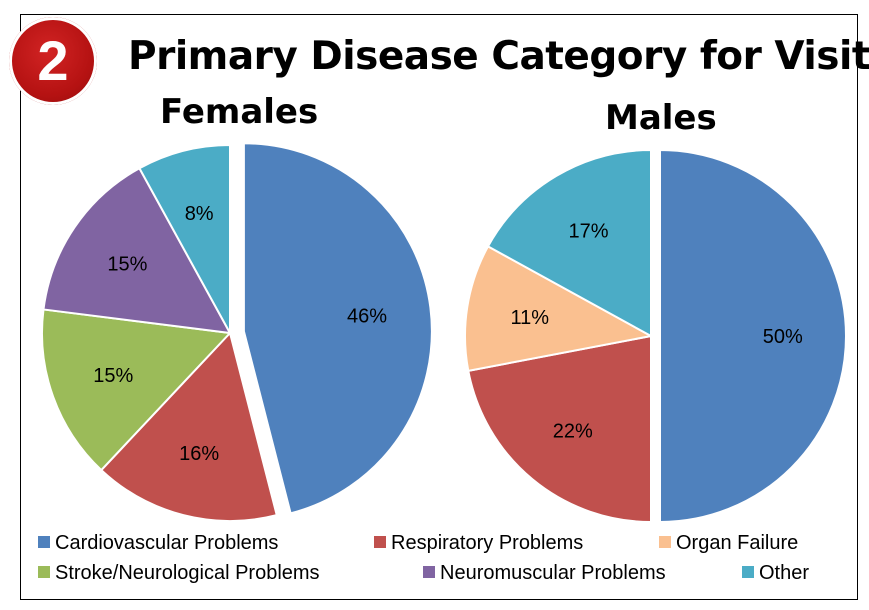  Describe the element at coordinates (529, 318) in the screenshot. I see `males-data-label: 11%` at that location.